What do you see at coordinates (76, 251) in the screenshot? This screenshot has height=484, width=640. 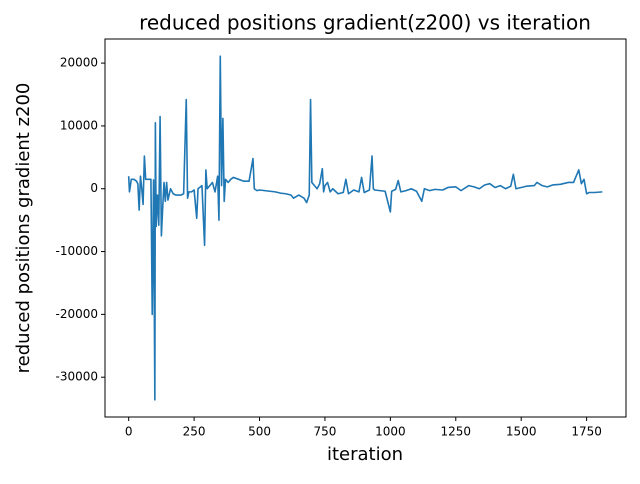 I see `y-tick-label: -10000` at bounding box center [76, 251].